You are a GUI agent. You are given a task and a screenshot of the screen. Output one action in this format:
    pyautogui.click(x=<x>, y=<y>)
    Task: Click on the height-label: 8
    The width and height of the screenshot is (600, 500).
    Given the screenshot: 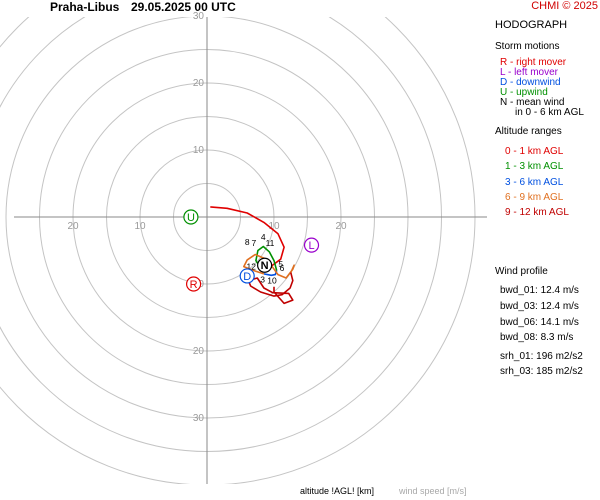 What is the action you would take?
    pyautogui.click(x=247, y=242)
    